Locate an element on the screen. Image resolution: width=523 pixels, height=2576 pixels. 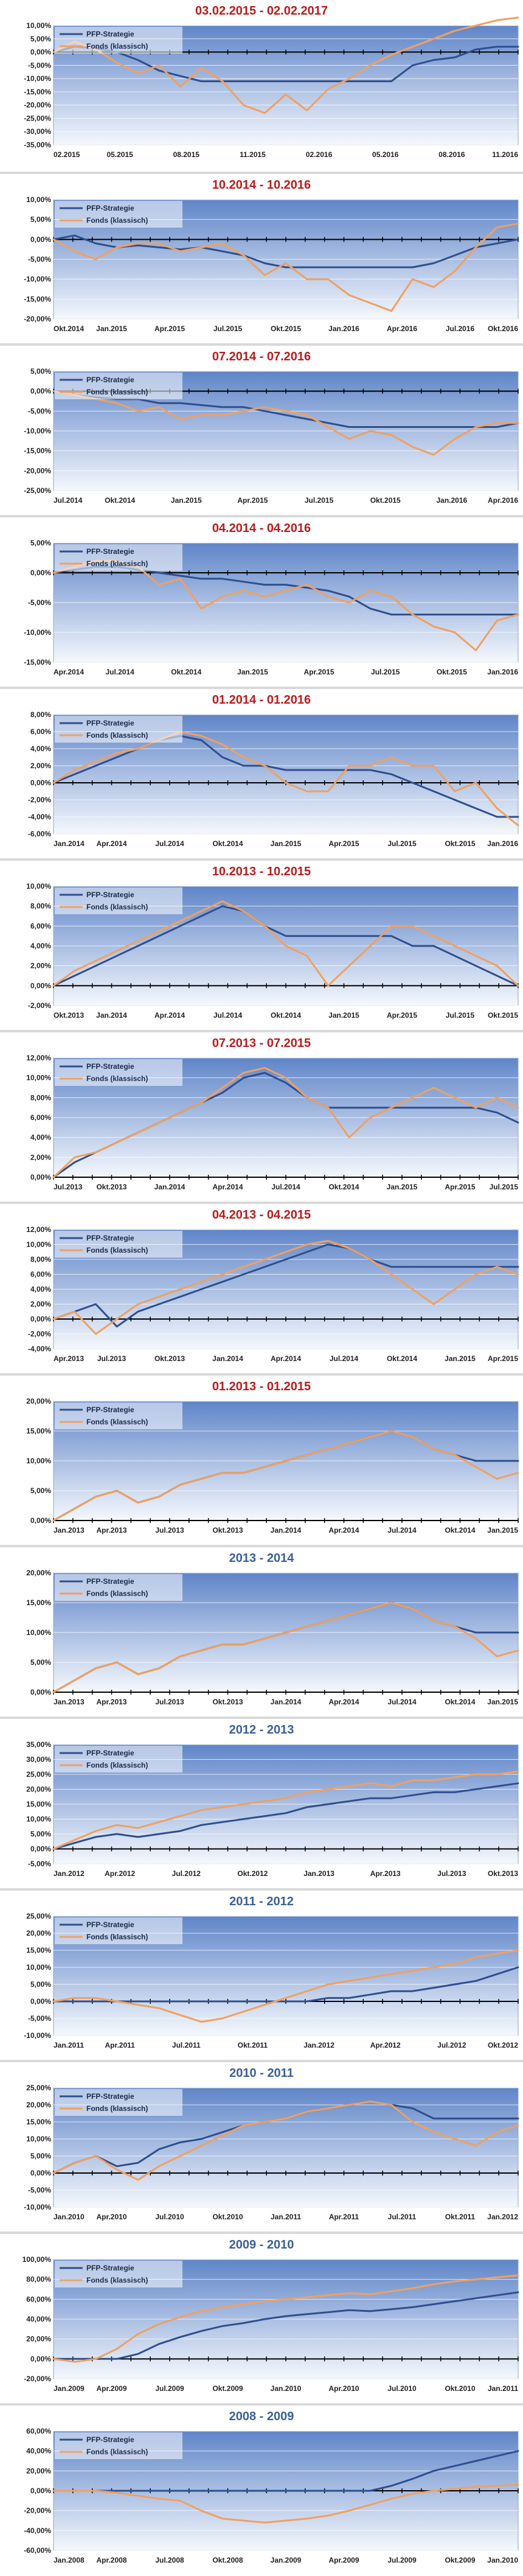
x-tick-label: Jan.2011 is located at coordinates (503, 2388).